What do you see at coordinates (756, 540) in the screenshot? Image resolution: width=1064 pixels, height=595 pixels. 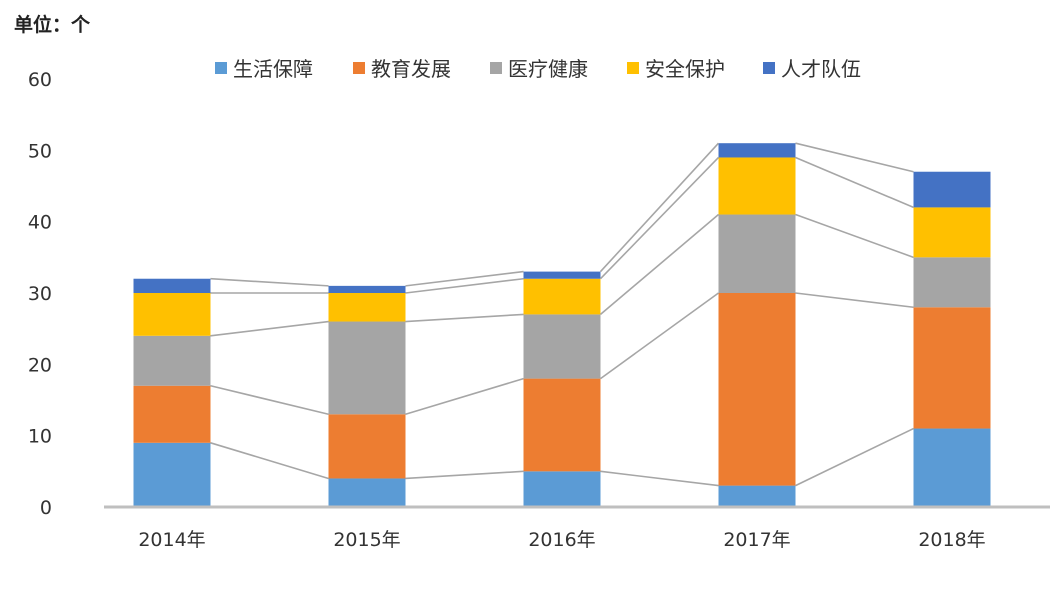 I see `x-tick-label: 2017年` at bounding box center [756, 540].